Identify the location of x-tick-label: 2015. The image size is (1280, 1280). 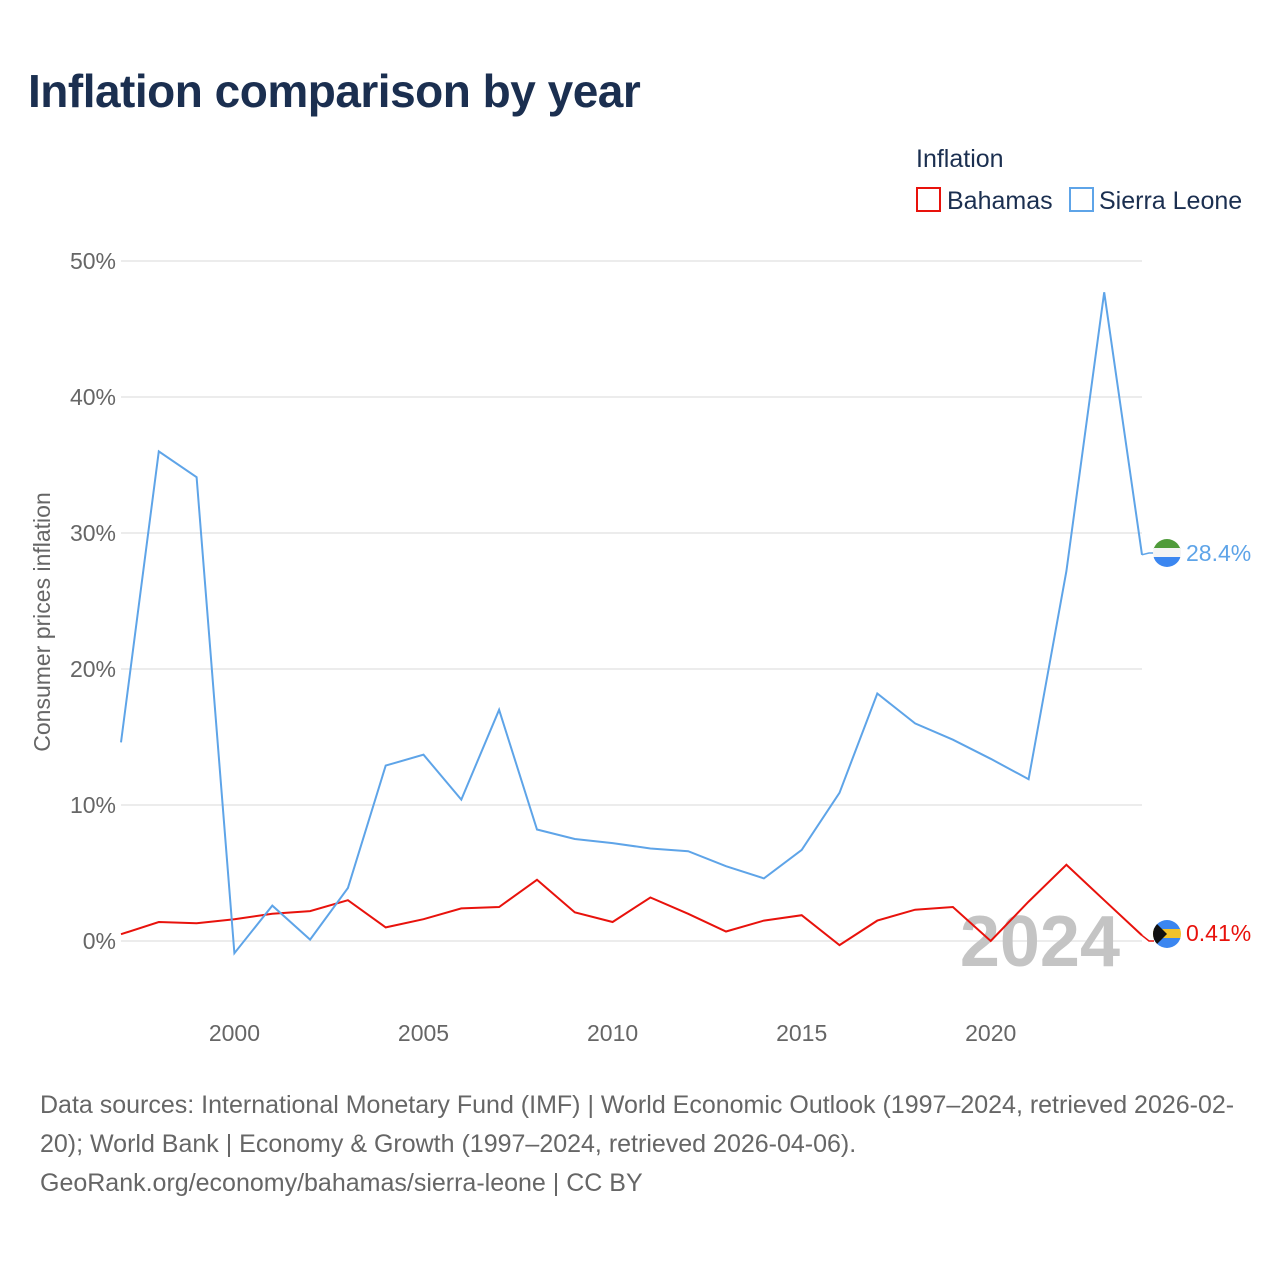
(801, 1033).